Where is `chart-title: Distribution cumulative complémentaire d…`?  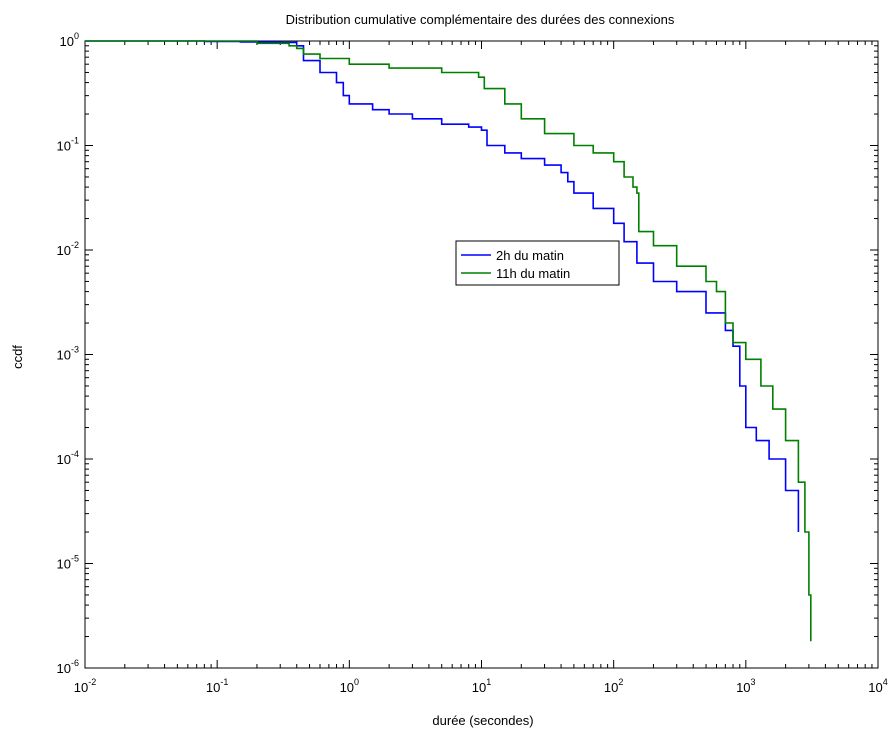
chart-title: Distribution cumulative complémentaire d… is located at coordinates (480, 19).